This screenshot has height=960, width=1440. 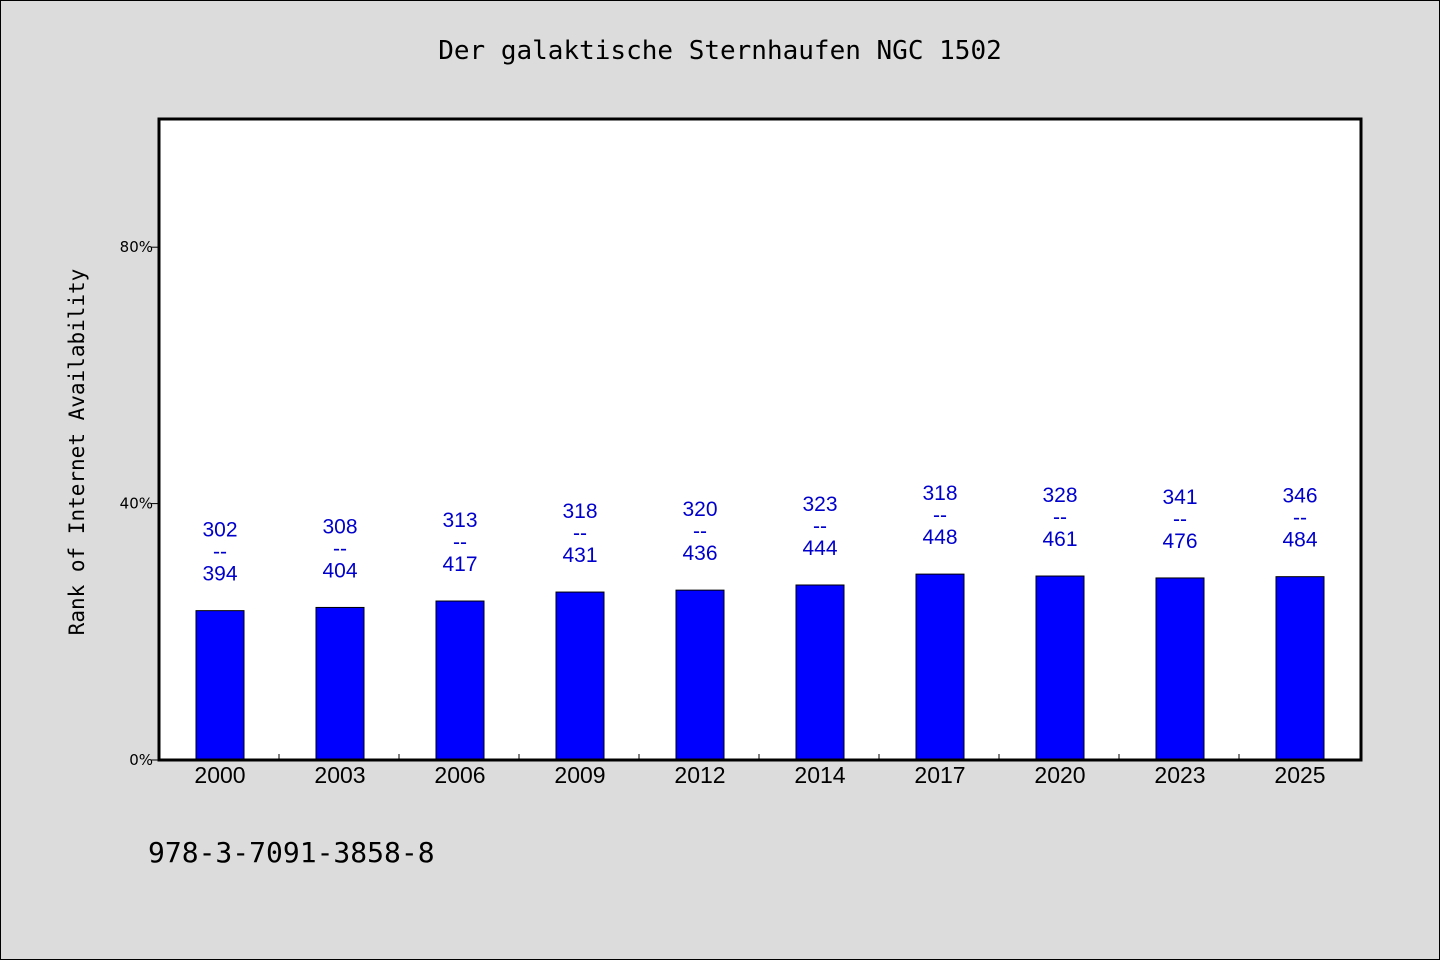 I want to click on bar-2023, so click(x=1180, y=669).